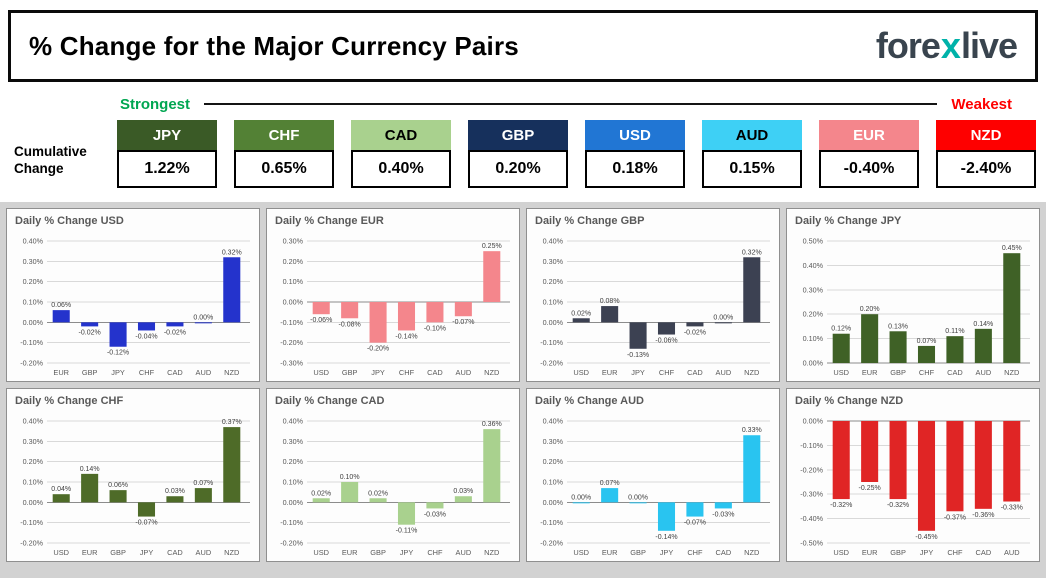  What do you see at coordinates (31, 522) in the screenshot?
I see `y-tick-label: -0.10%` at bounding box center [31, 522].